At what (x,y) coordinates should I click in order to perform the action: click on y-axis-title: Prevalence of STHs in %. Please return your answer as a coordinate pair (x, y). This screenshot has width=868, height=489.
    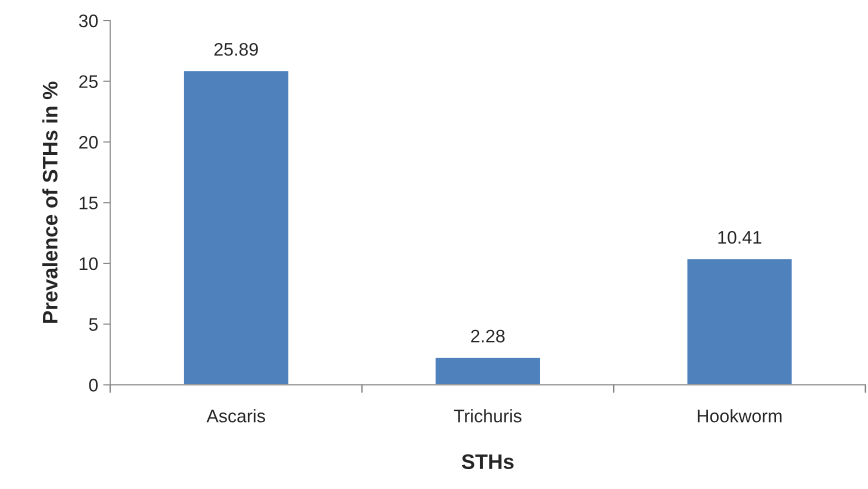
    Looking at the image, I should click on (50, 202).